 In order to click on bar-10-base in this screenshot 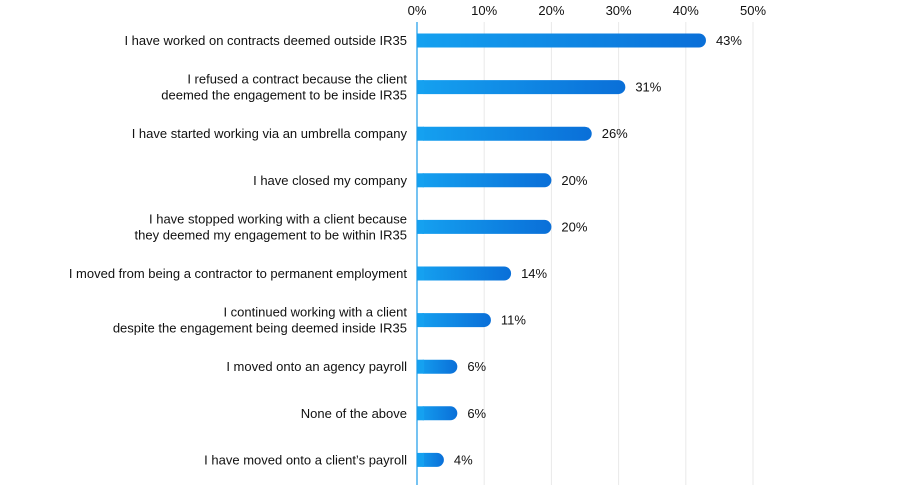, I will do `click(420, 459)`.